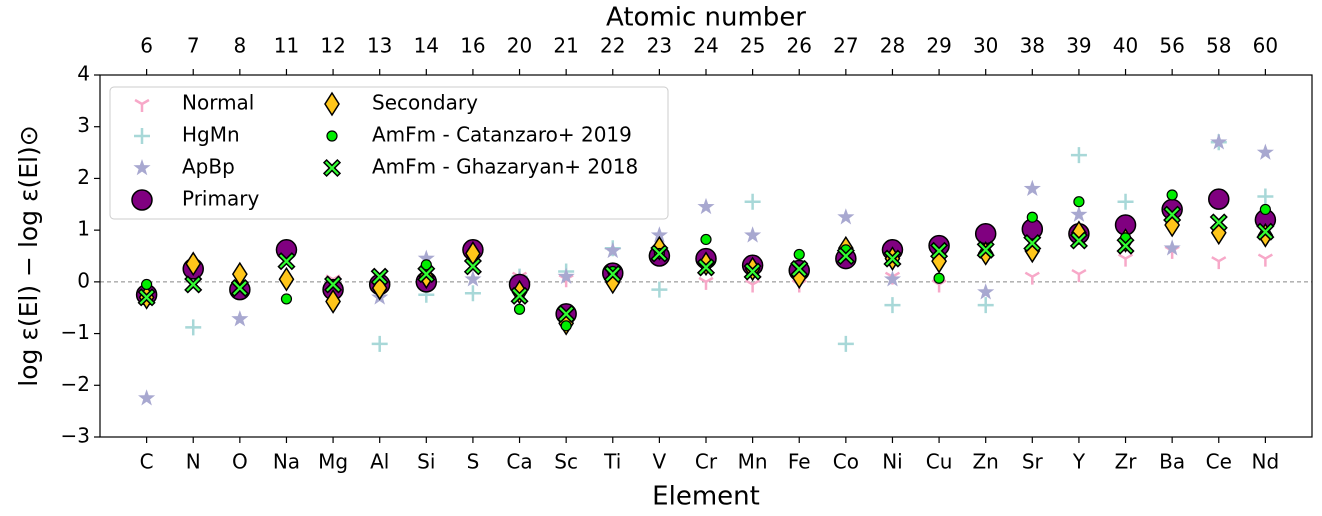  Describe the element at coordinates (753, 462) in the screenshot. I see `x-tick-label: Mn` at that location.